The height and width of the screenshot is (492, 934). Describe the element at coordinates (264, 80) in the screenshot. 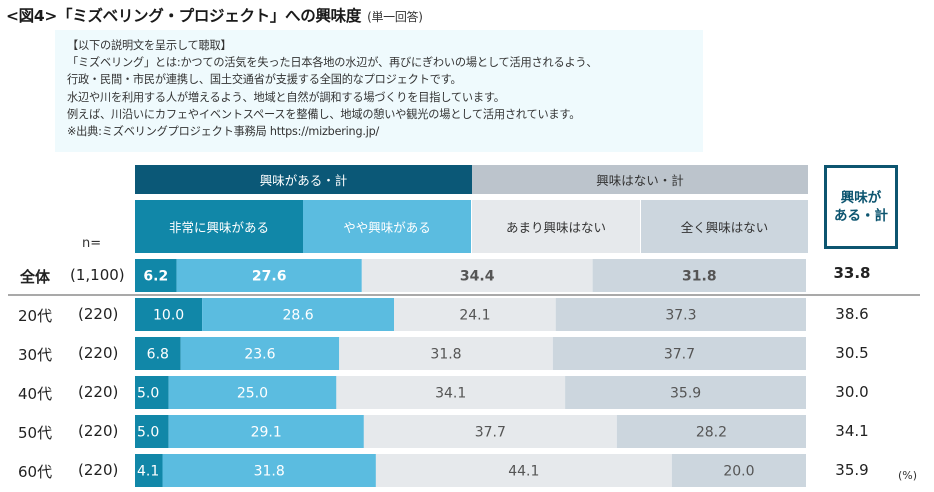

I see `description-line: 行政・民間・市民が連携し、国土交通省が支援する全国的なプロジェクトです。` at that location.